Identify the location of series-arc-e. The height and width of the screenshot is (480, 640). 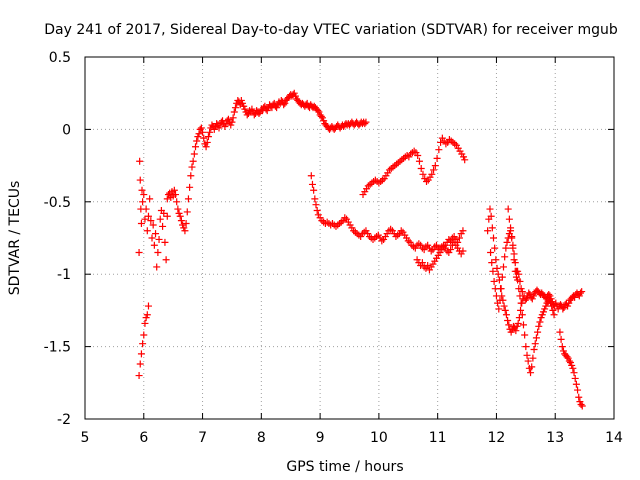
(440, 250).